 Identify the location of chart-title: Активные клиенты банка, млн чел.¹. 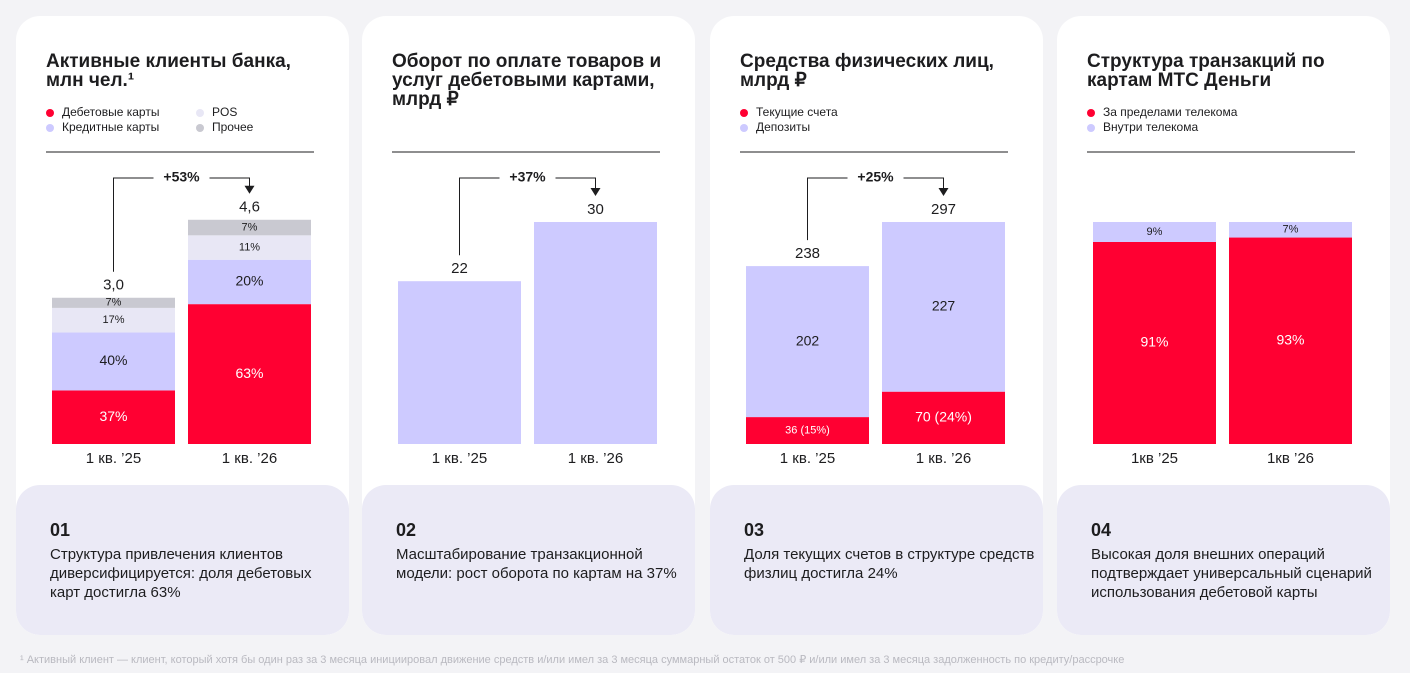
(168, 71).